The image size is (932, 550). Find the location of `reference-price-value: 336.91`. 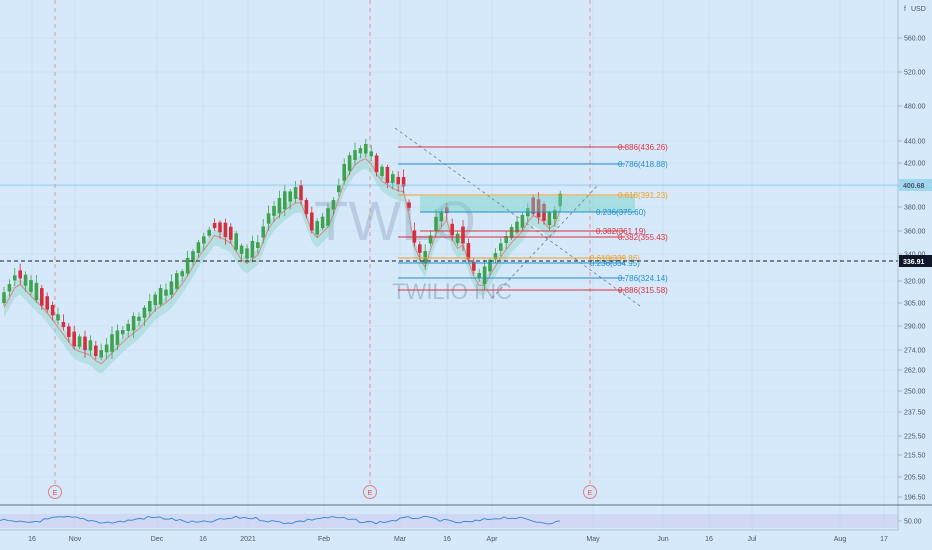

reference-price-value: 336.91 is located at coordinates (914, 262).